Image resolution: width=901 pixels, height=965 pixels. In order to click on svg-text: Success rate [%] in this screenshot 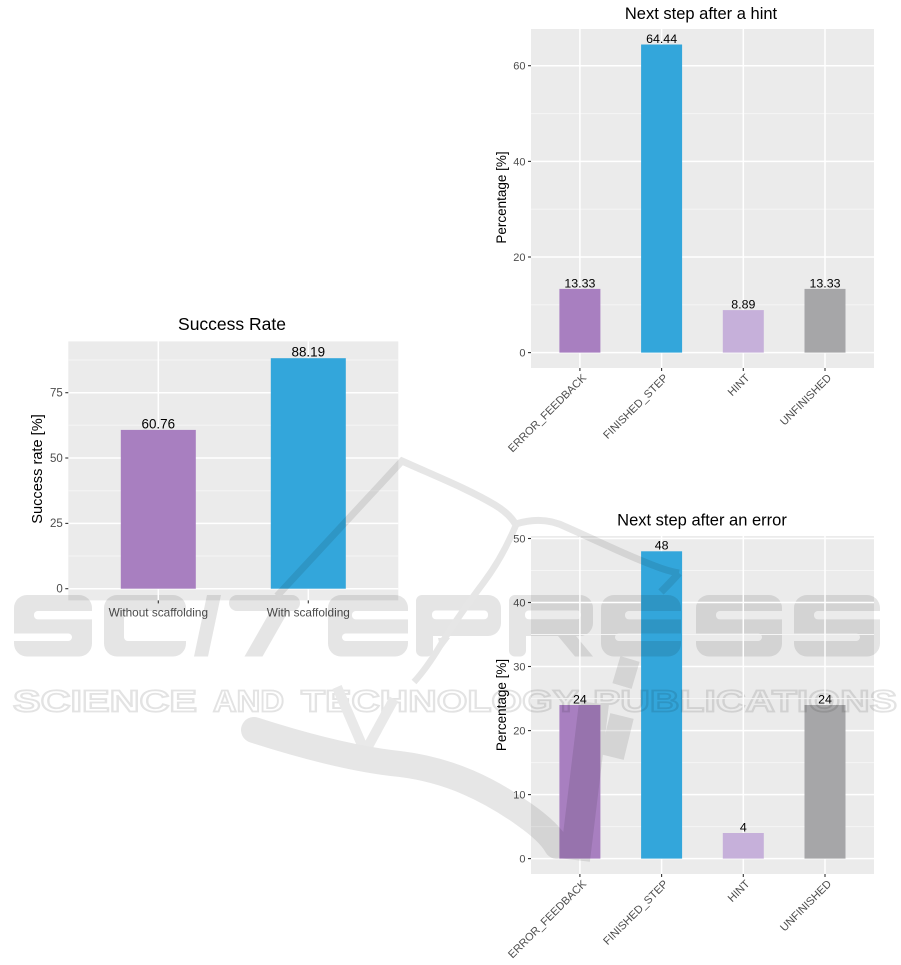, I will do `click(38, 469)`.